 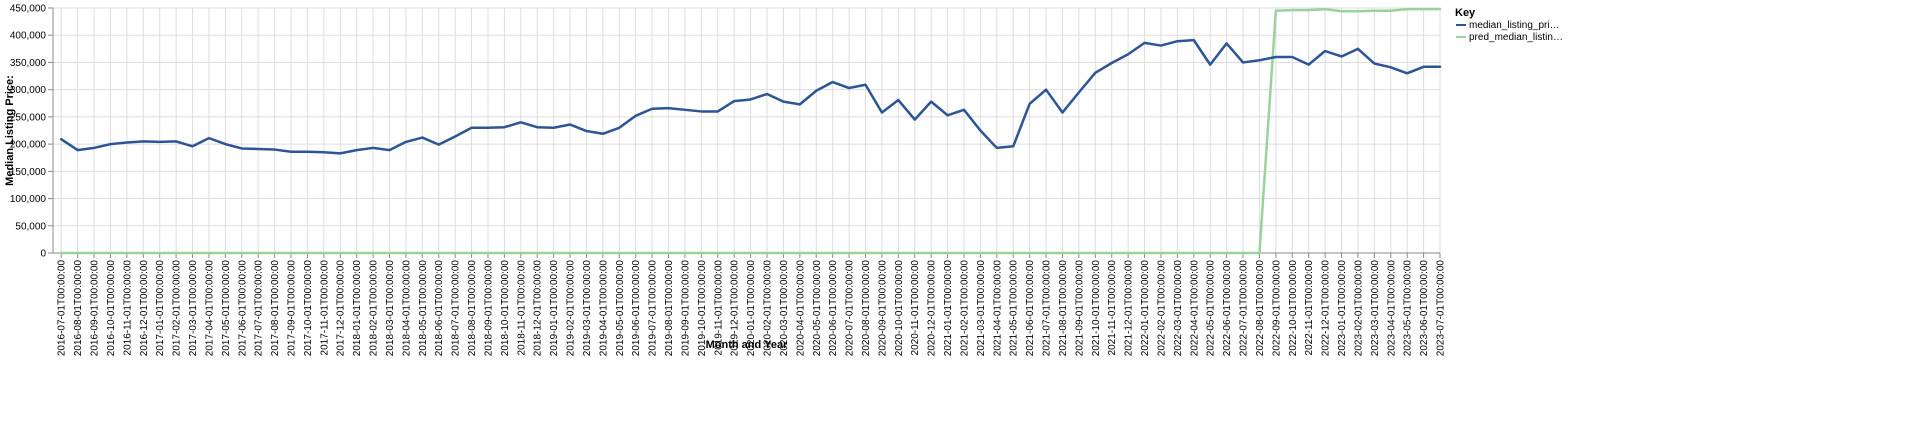 I want to click on x-tick-label: 2017-08-01T00:00:00, so click(x=275, y=308).